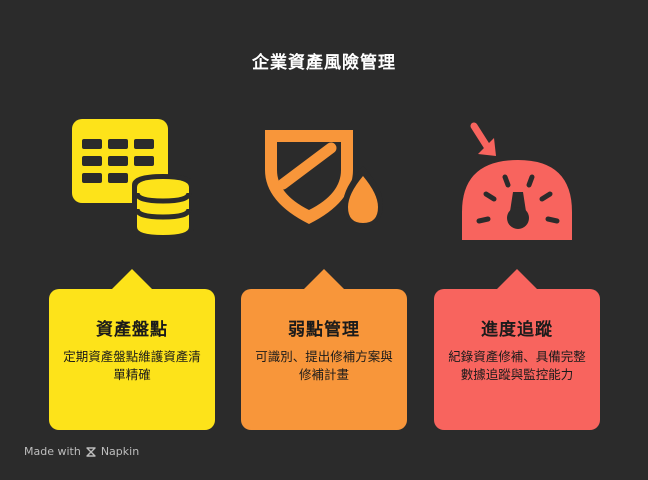  Describe the element at coordinates (517, 365) in the screenshot. I see `card-description: 紀錄資產修補、具備完整數據追蹤與監控能力` at that location.